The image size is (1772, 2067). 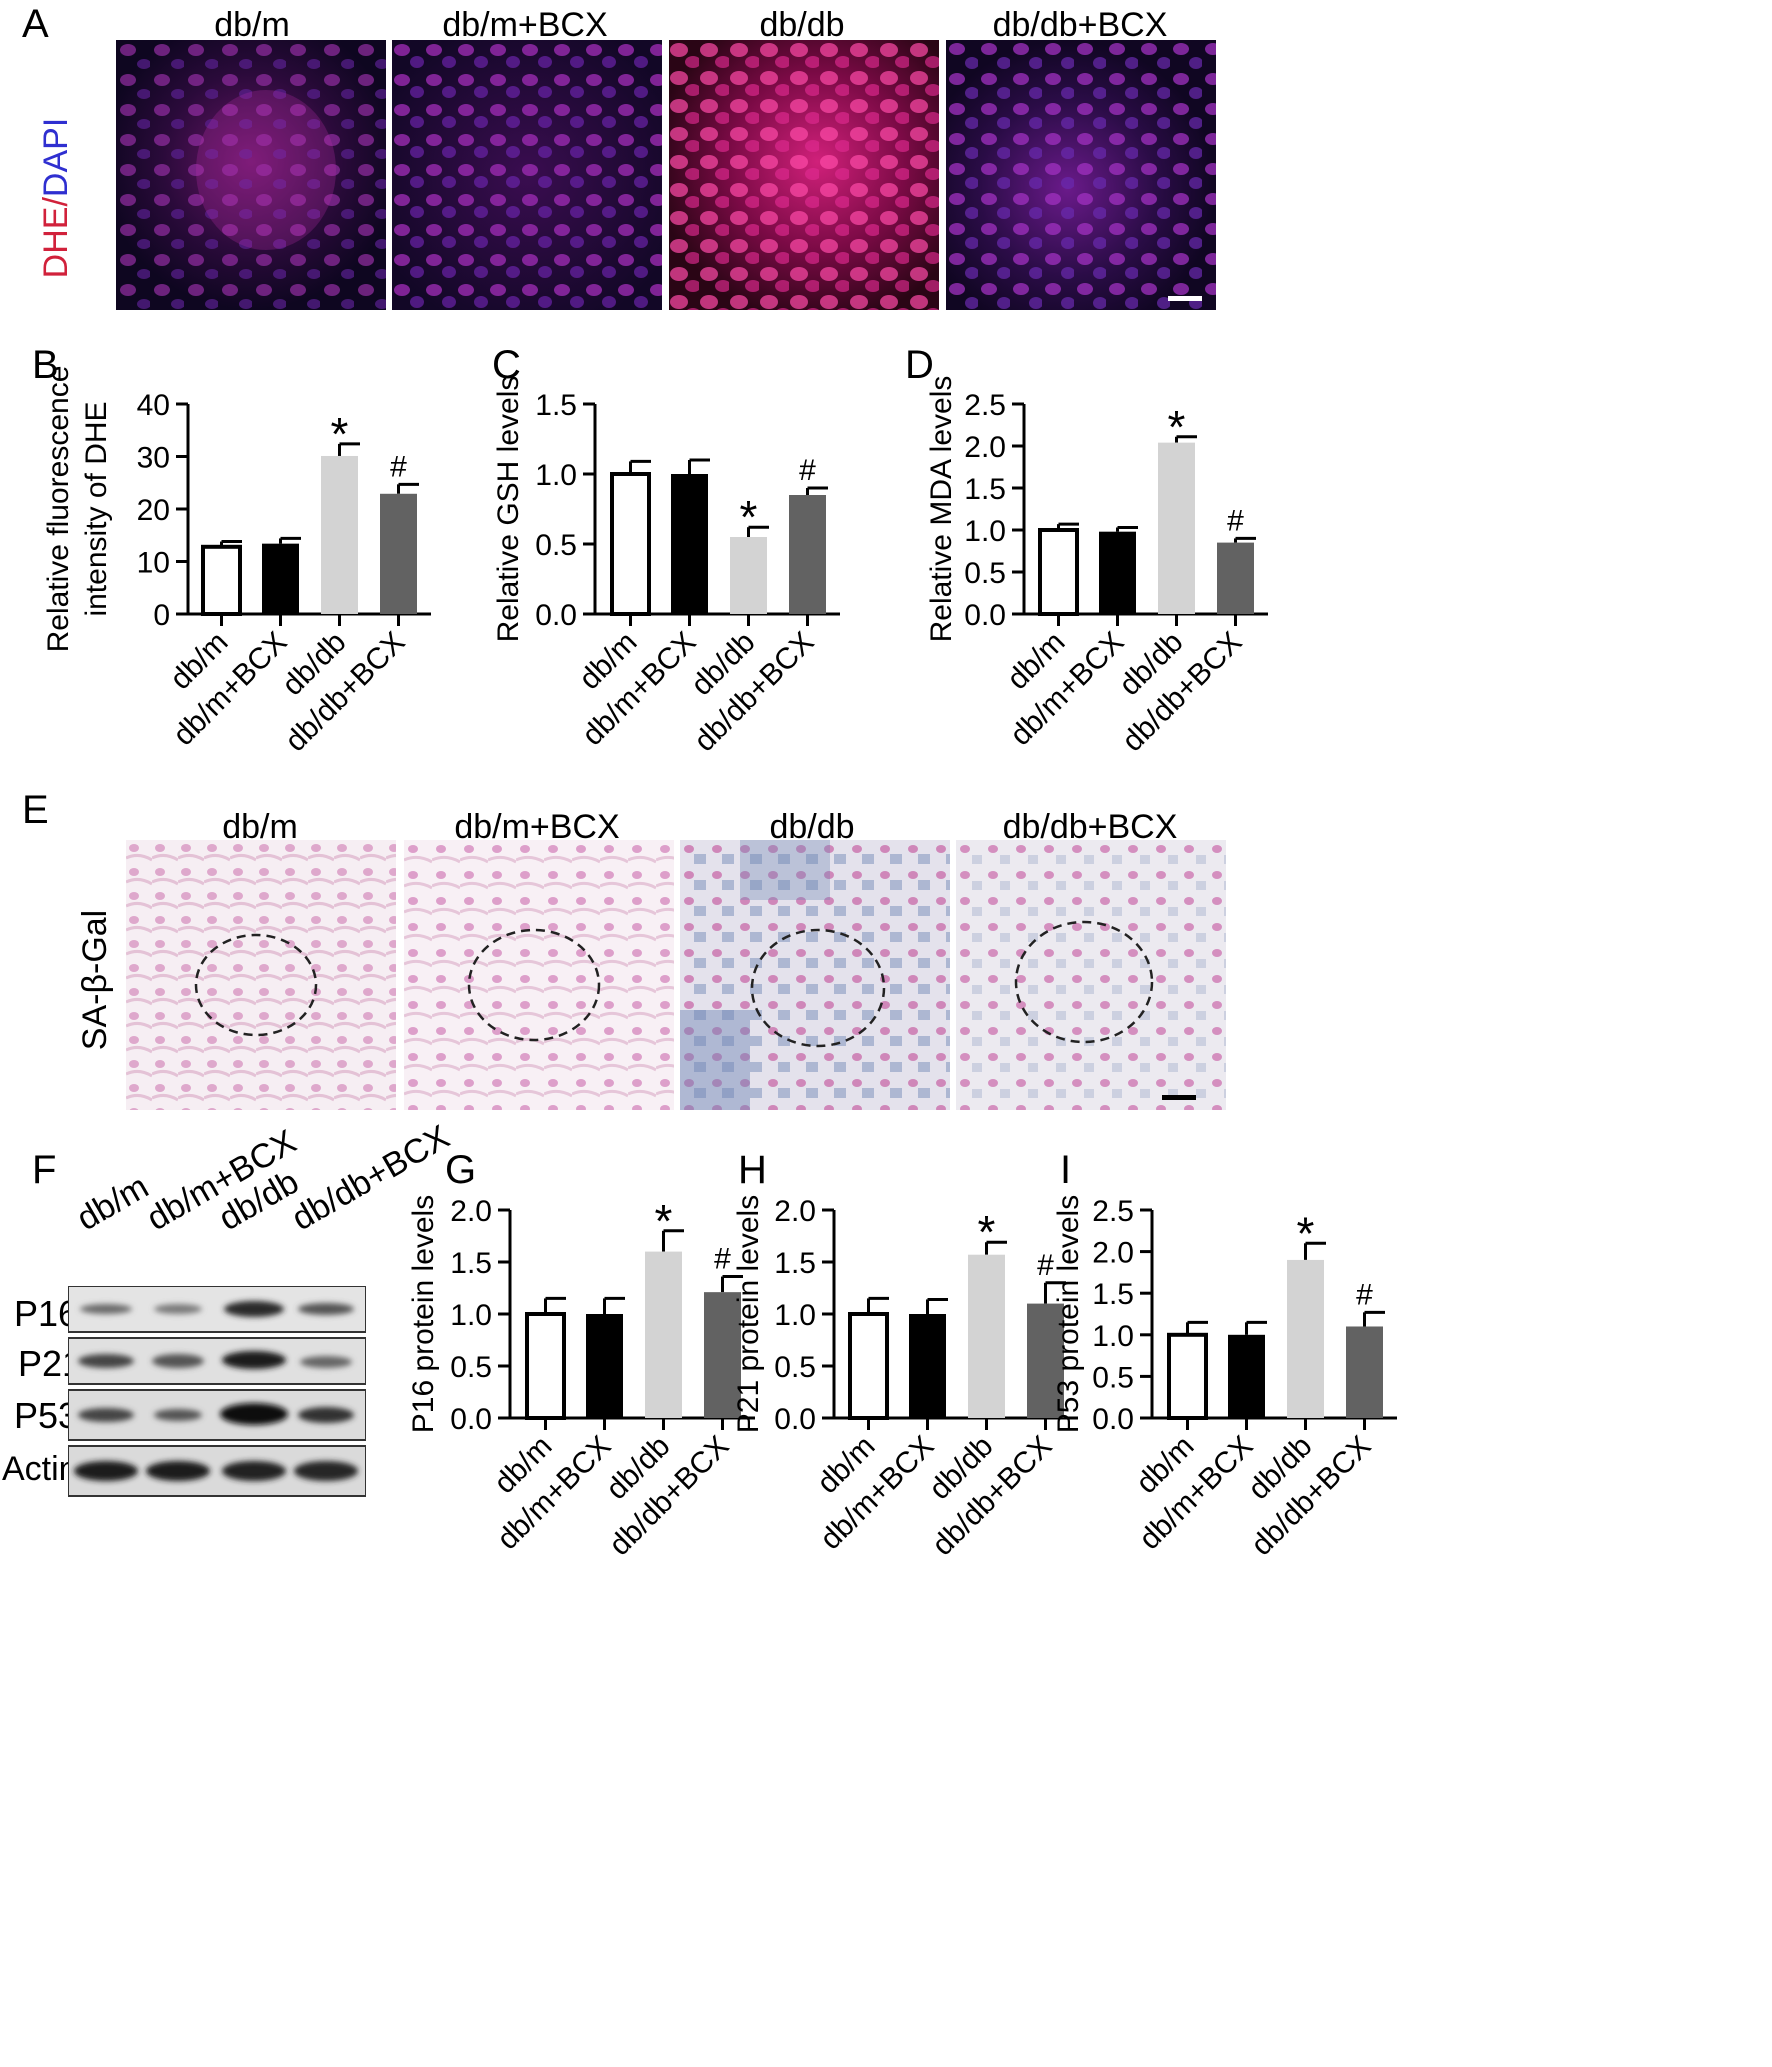 What do you see at coordinates (1177, 427) in the screenshot?
I see `chart-D-significance-3: *` at bounding box center [1177, 427].